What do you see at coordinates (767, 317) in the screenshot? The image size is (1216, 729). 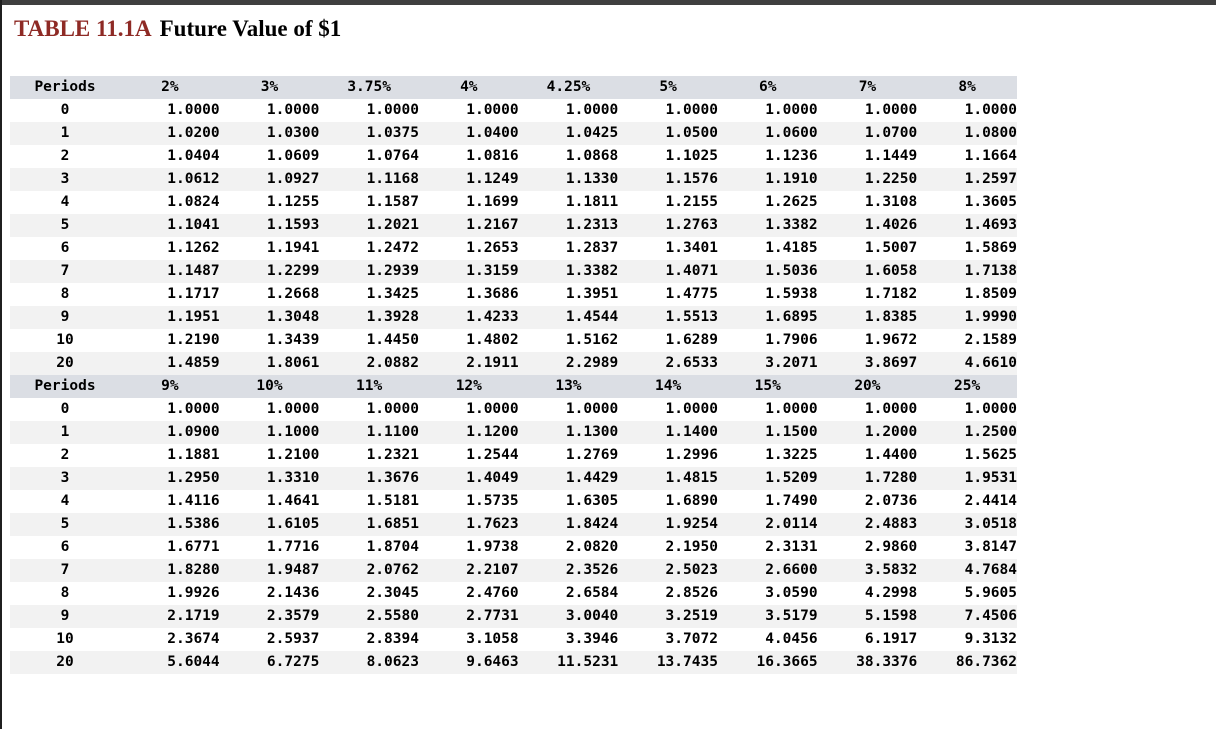 I see `value-cell: 1.6895` at bounding box center [767, 317].